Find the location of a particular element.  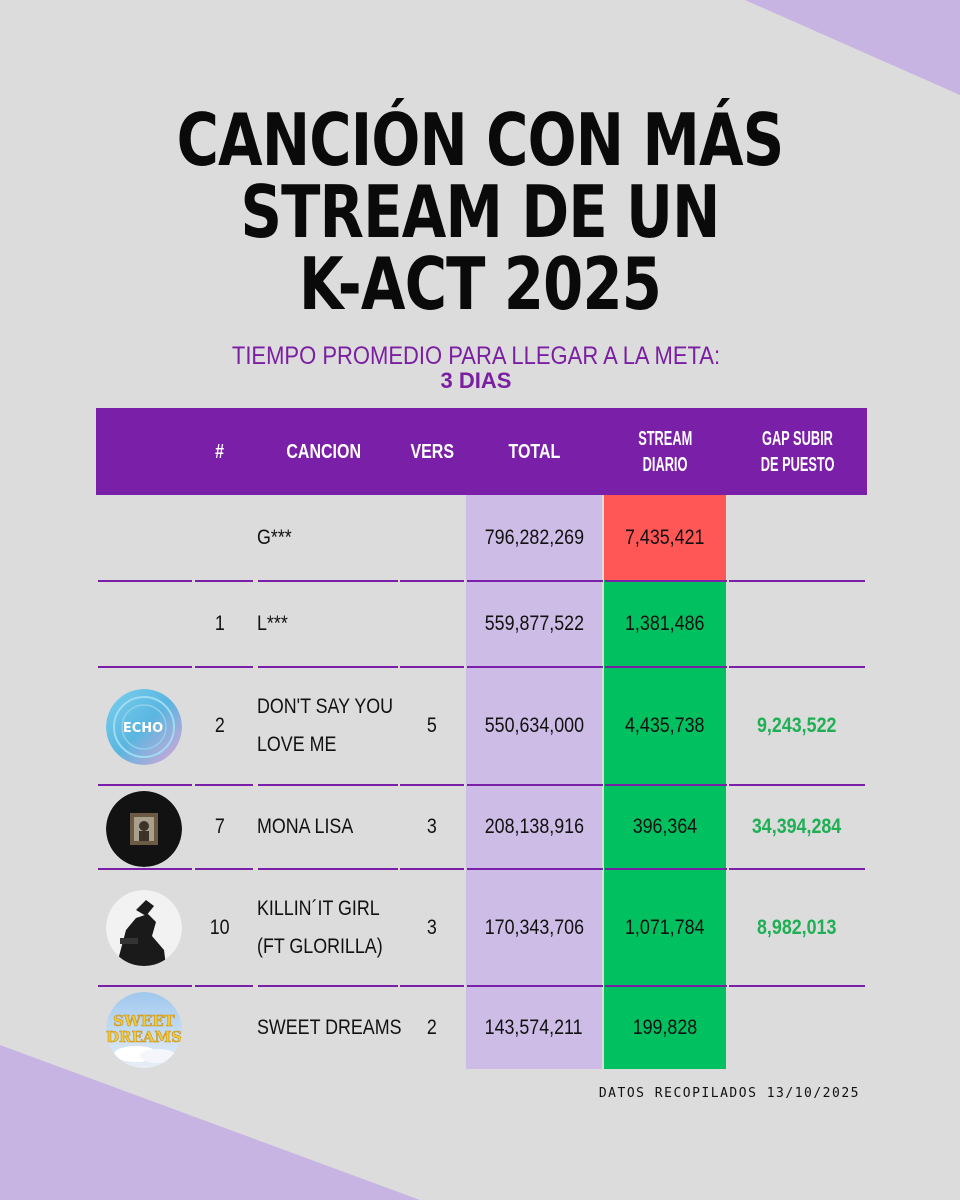

title-line-3: K-ACT 2025 is located at coordinates (480, 284).